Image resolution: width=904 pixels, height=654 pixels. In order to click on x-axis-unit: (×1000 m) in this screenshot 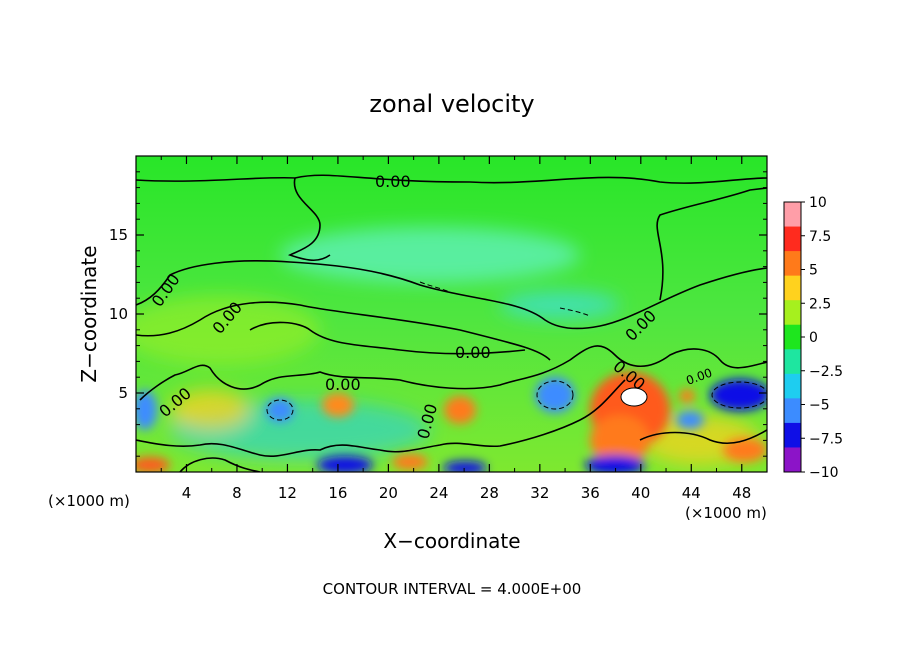, I will do `click(726, 513)`.